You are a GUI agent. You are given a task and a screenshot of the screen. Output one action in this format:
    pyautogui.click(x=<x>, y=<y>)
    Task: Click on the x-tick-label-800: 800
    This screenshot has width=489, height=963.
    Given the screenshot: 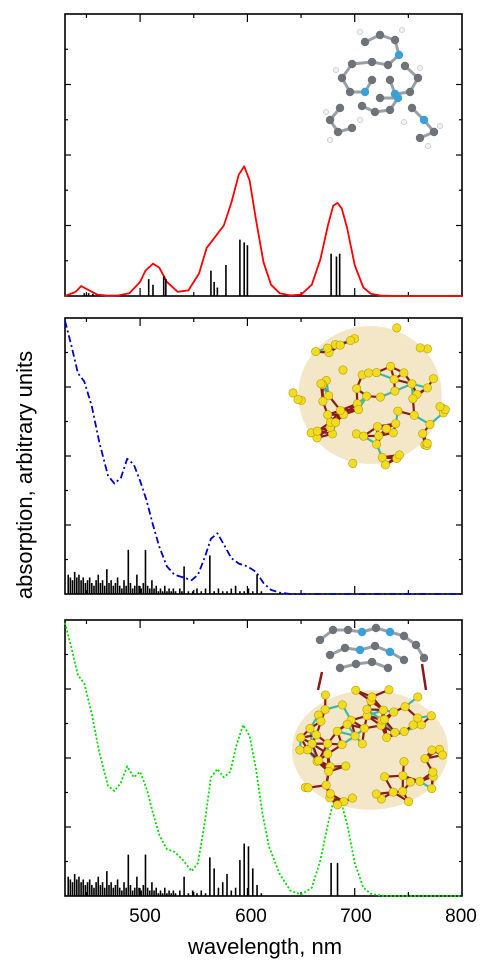 What is the action you would take?
    pyautogui.click(x=461, y=916)
    